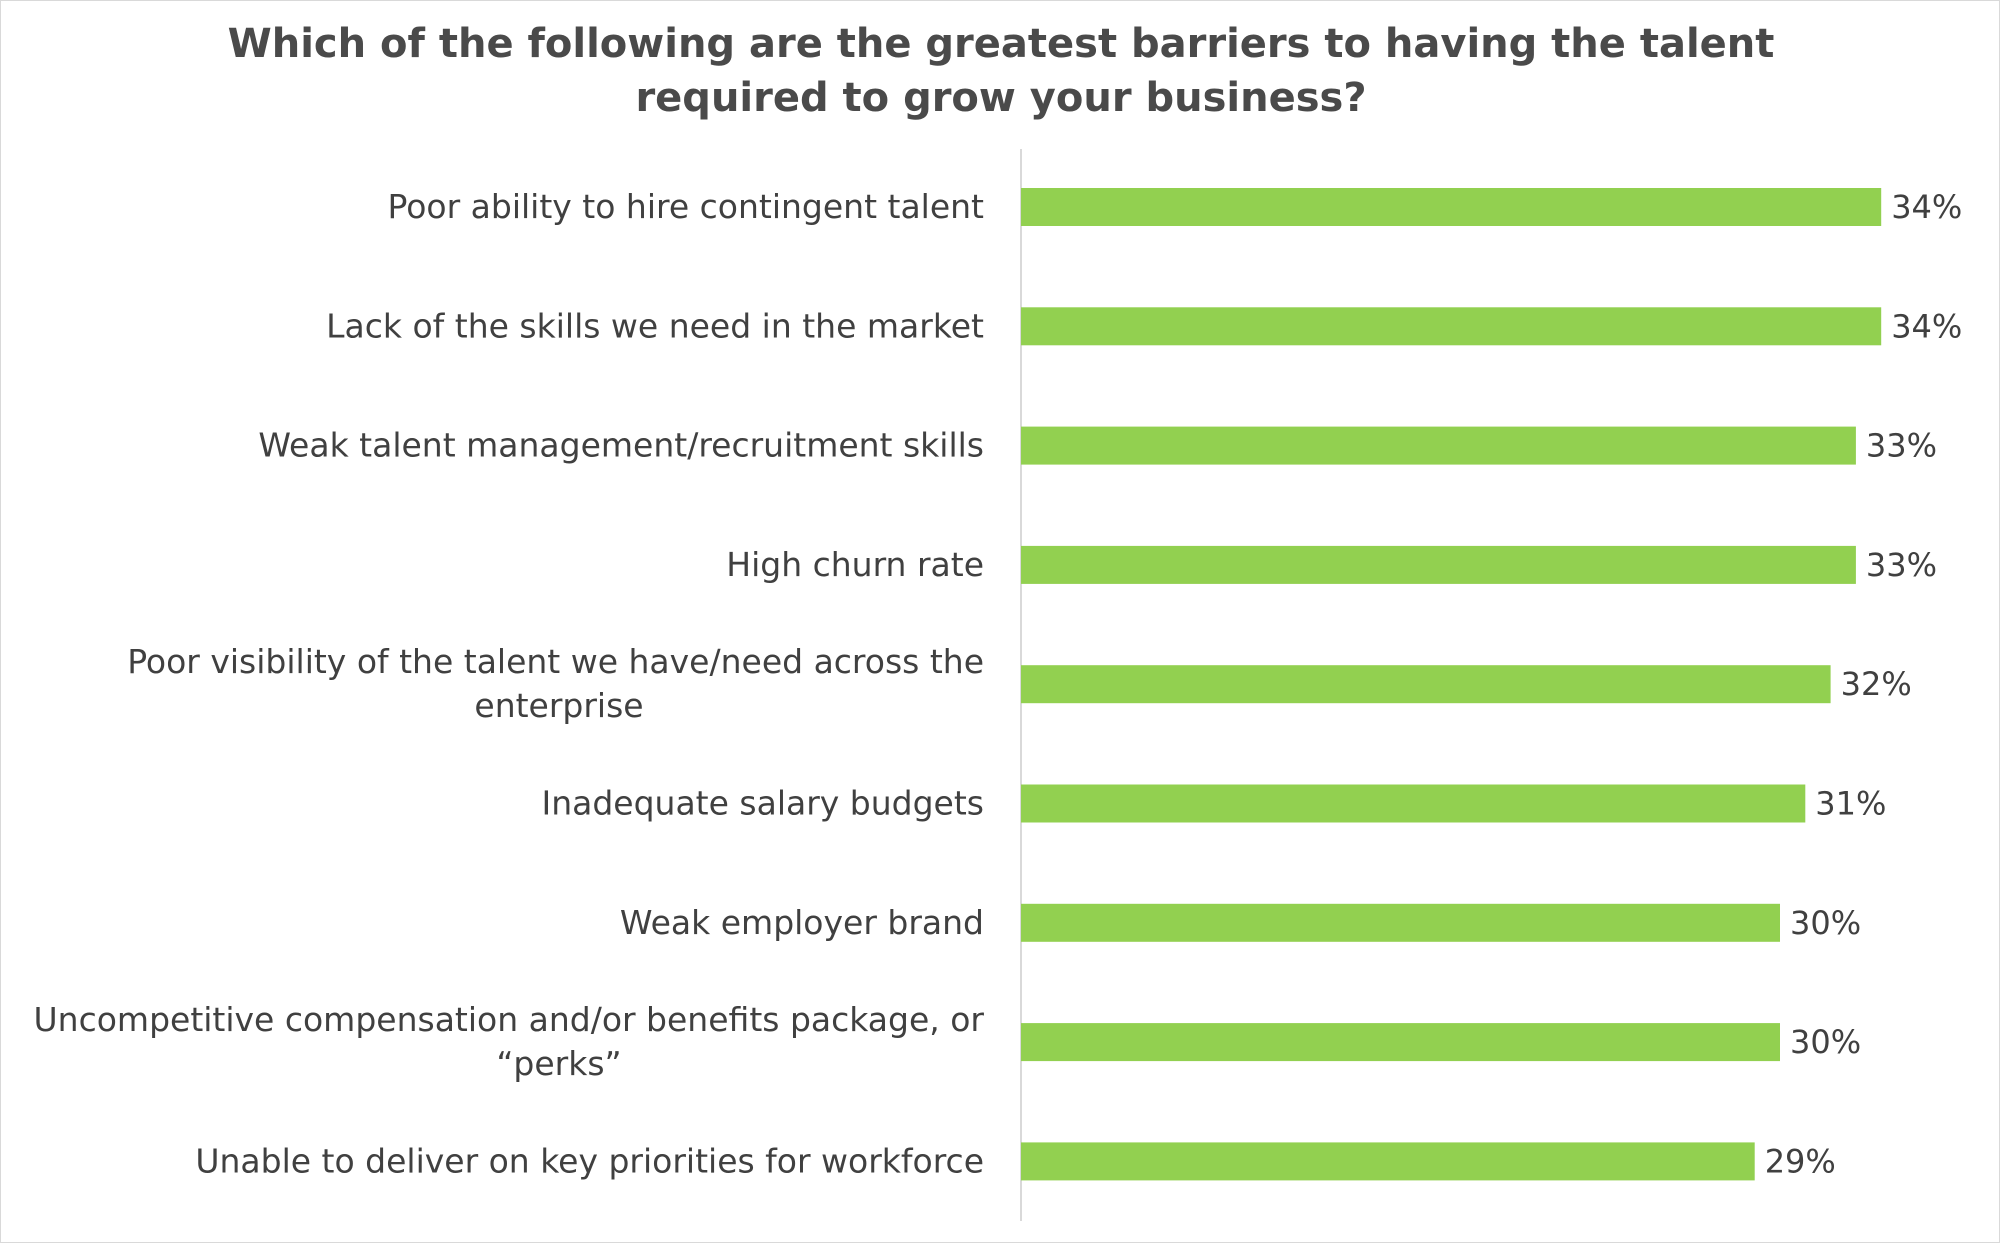  What do you see at coordinates (1901, 565) in the screenshot?
I see `data-label-4: 33%` at bounding box center [1901, 565].